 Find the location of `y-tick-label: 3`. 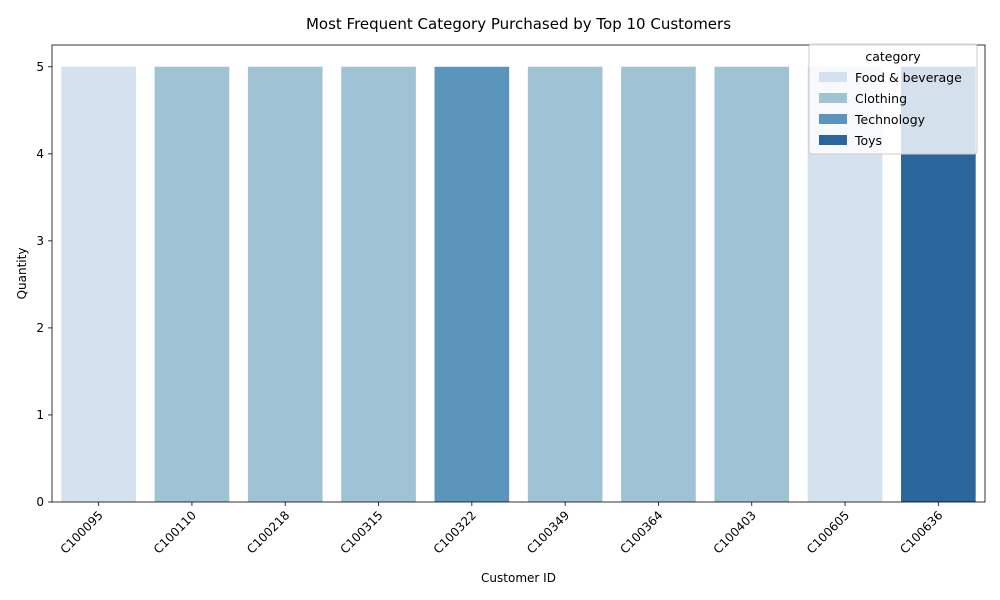

y-tick-label: 3 is located at coordinates (40, 241).